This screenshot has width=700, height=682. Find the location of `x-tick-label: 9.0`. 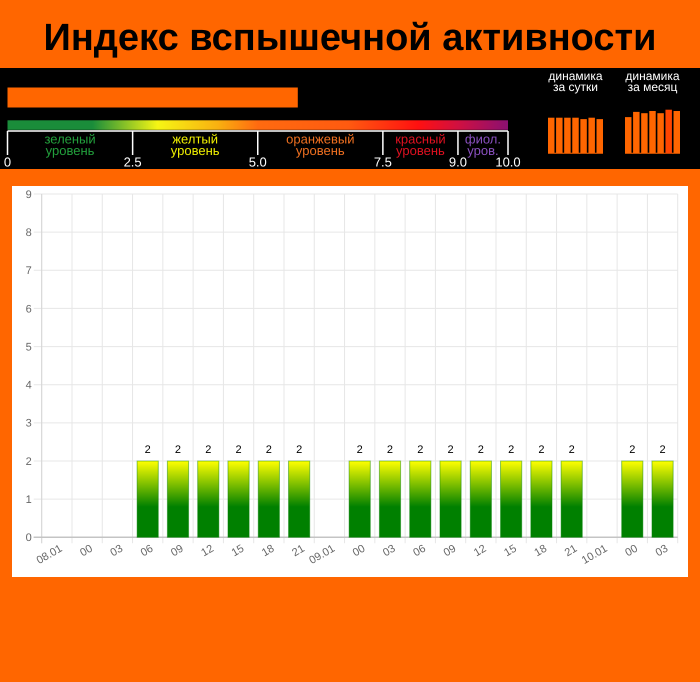

x-tick-label: 9.0 is located at coordinates (457, 162).